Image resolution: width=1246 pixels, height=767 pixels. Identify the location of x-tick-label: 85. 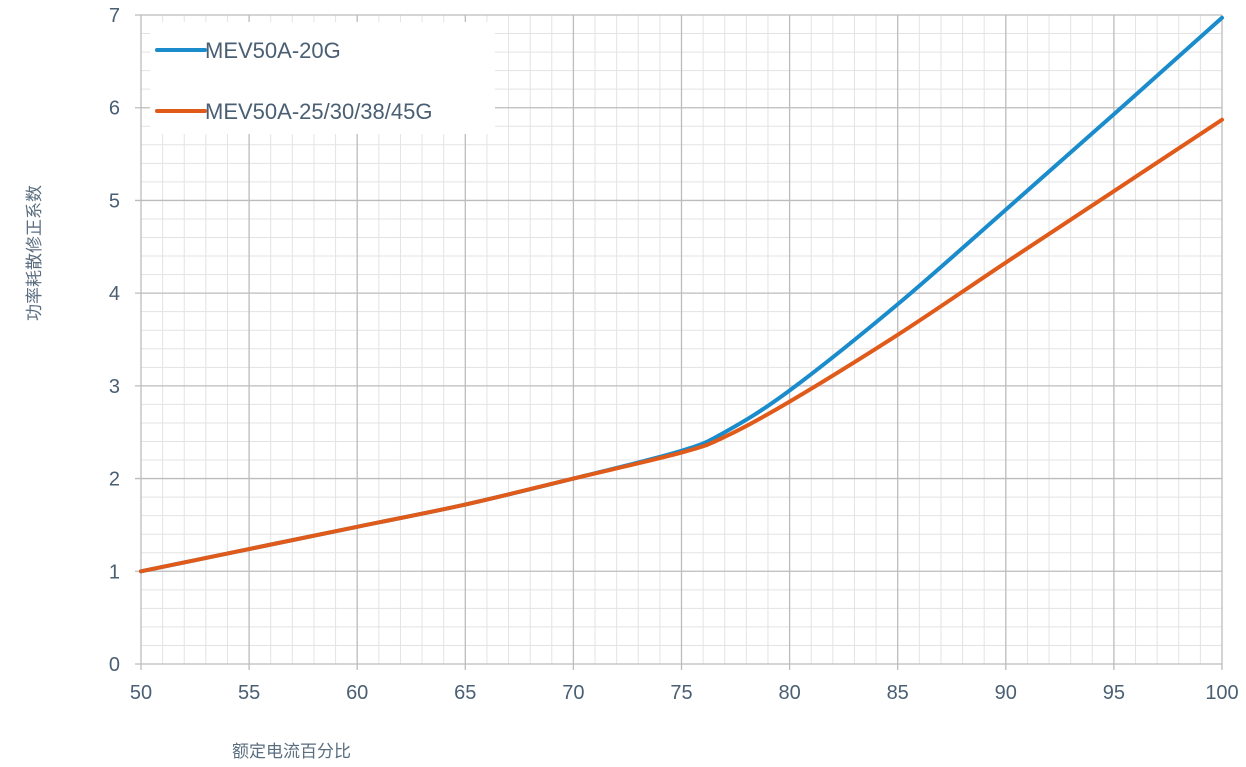
(898, 693).